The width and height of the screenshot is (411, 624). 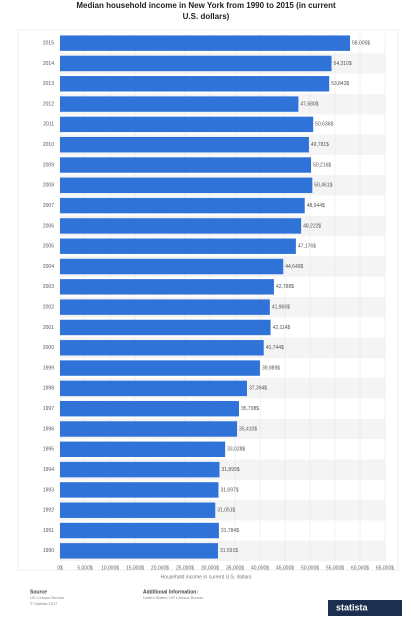 What do you see at coordinates (160, 568) in the screenshot?
I see `x-tick-label: 20,000$` at bounding box center [160, 568].